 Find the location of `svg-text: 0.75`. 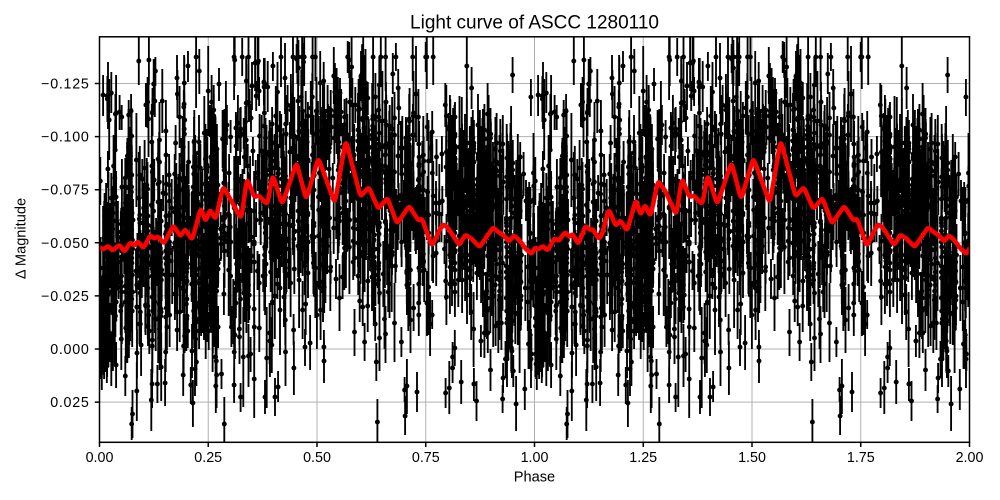

svg-text: 0.75 is located at coordinates (426, 458).